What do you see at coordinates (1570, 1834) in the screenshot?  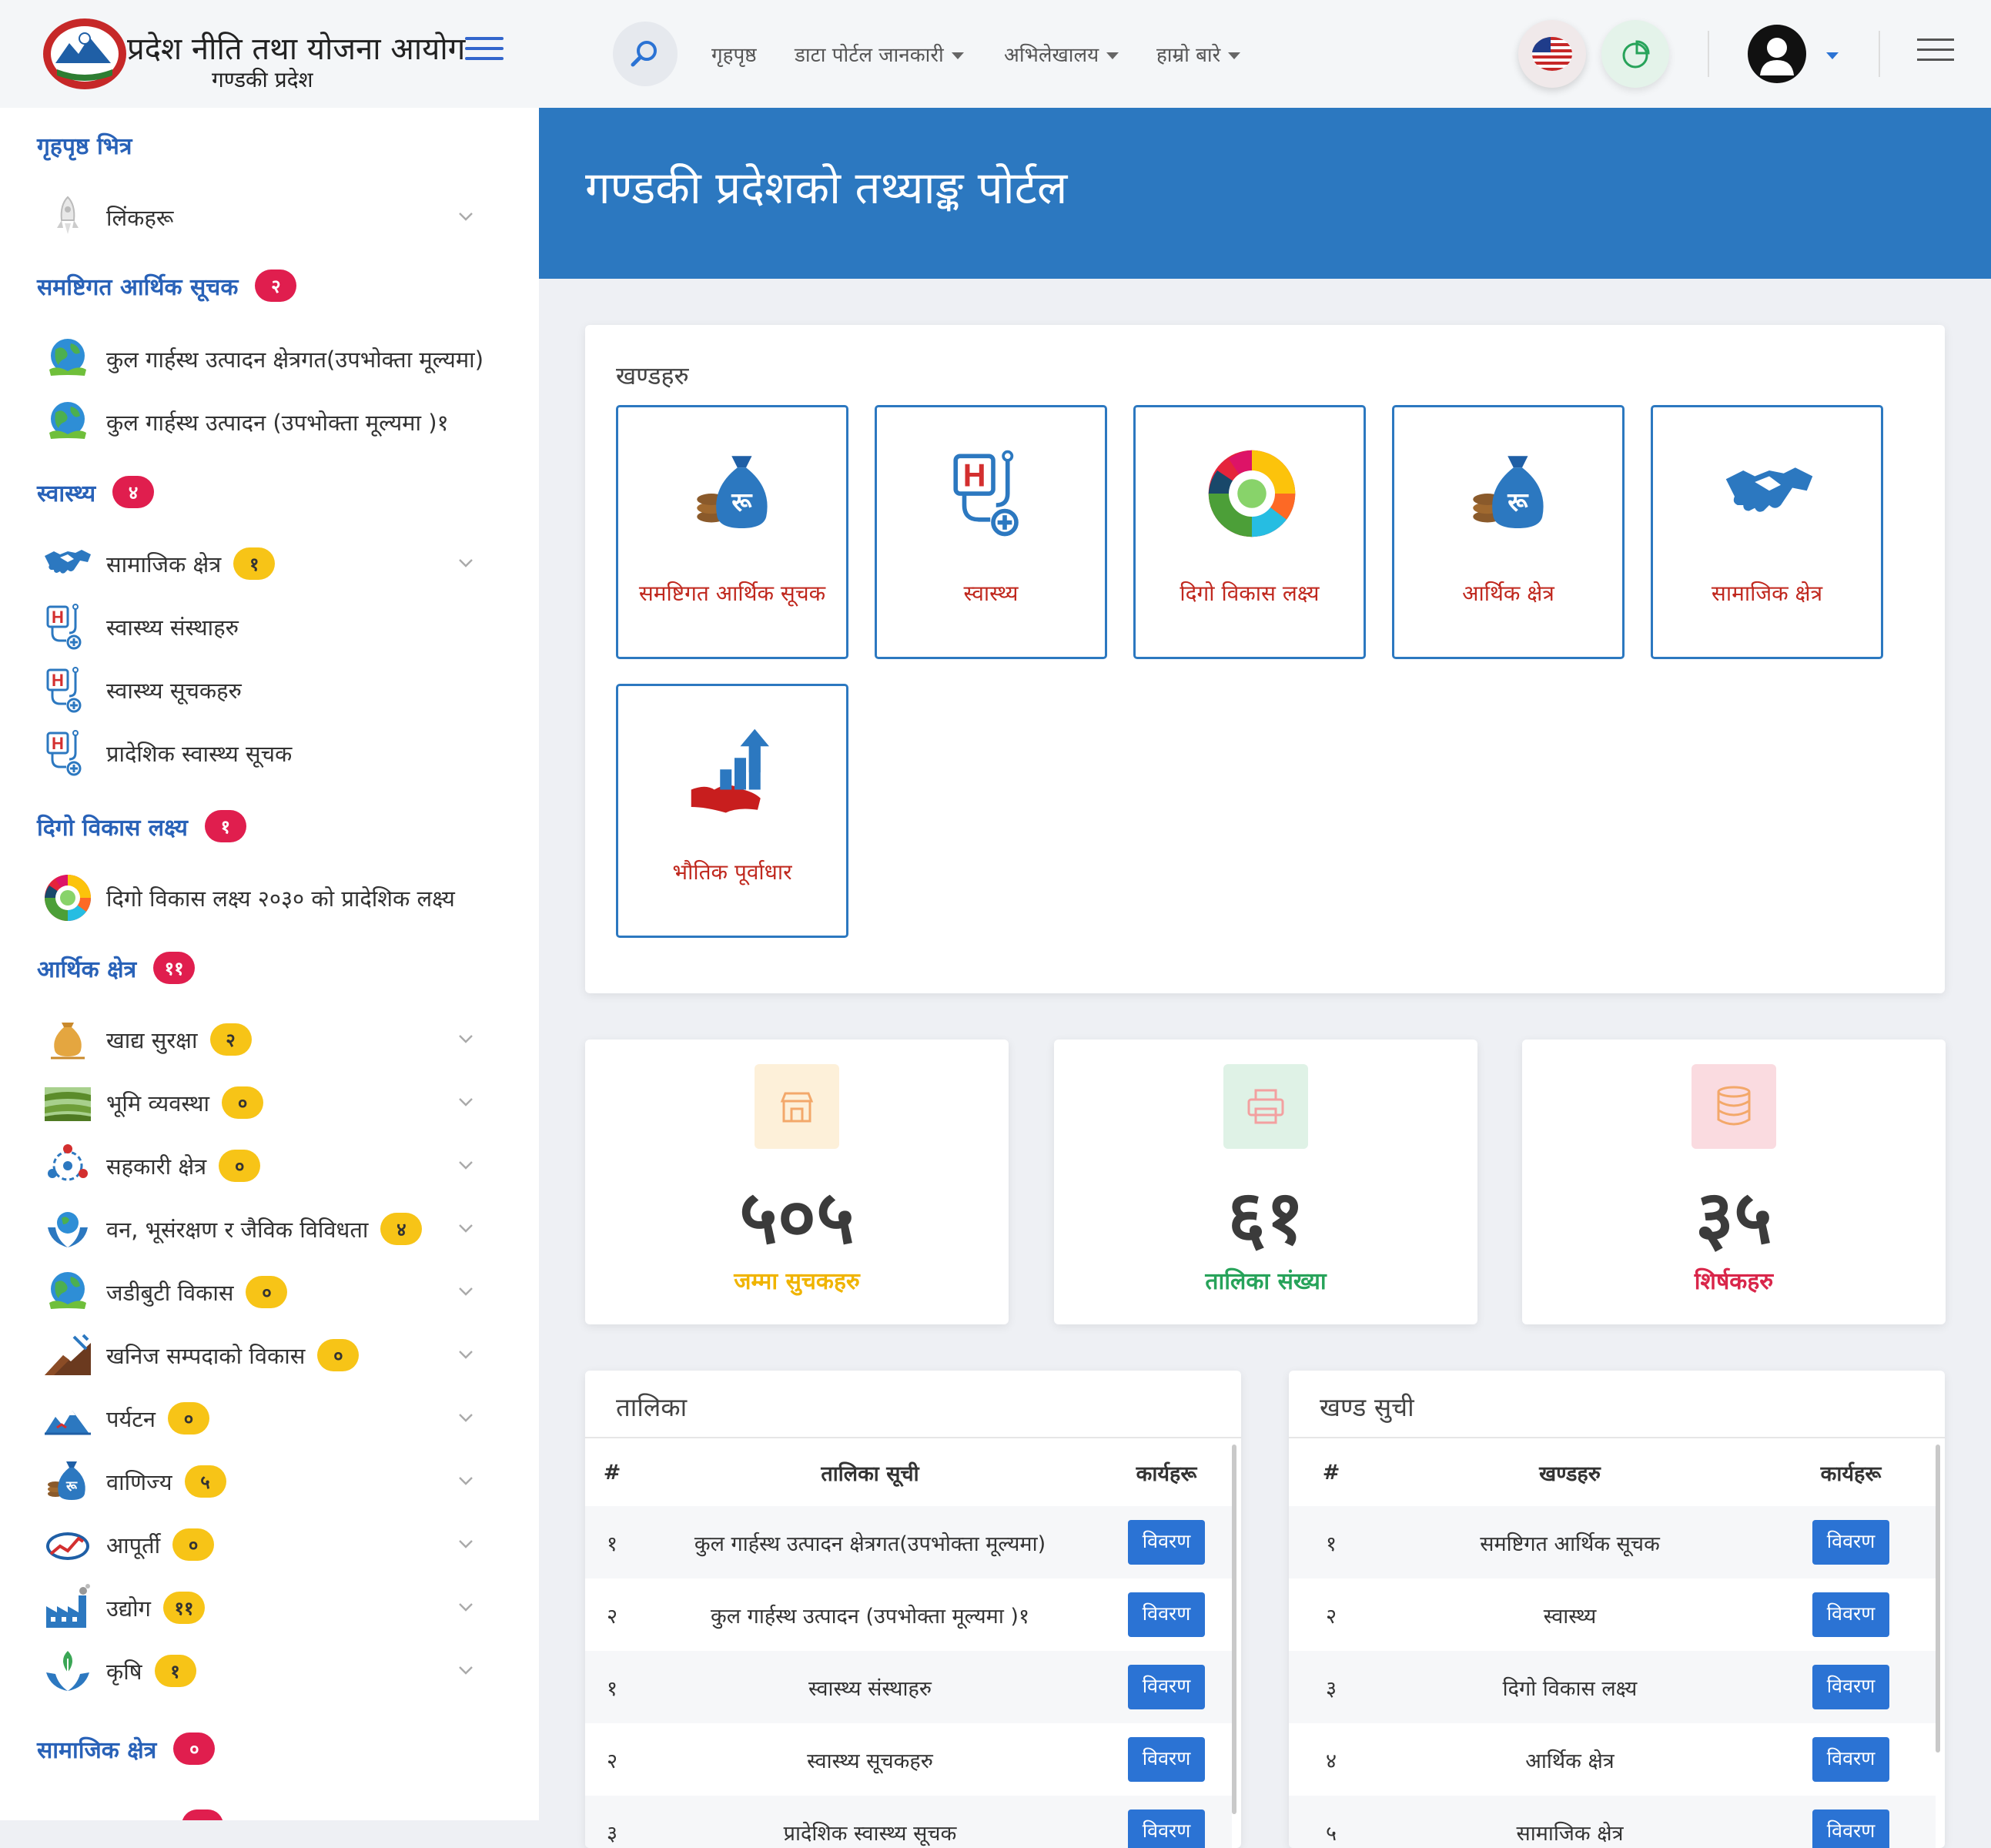 I see `row-name: सामाजिक क्षेत्र` at bounding box center [1570, 1834].